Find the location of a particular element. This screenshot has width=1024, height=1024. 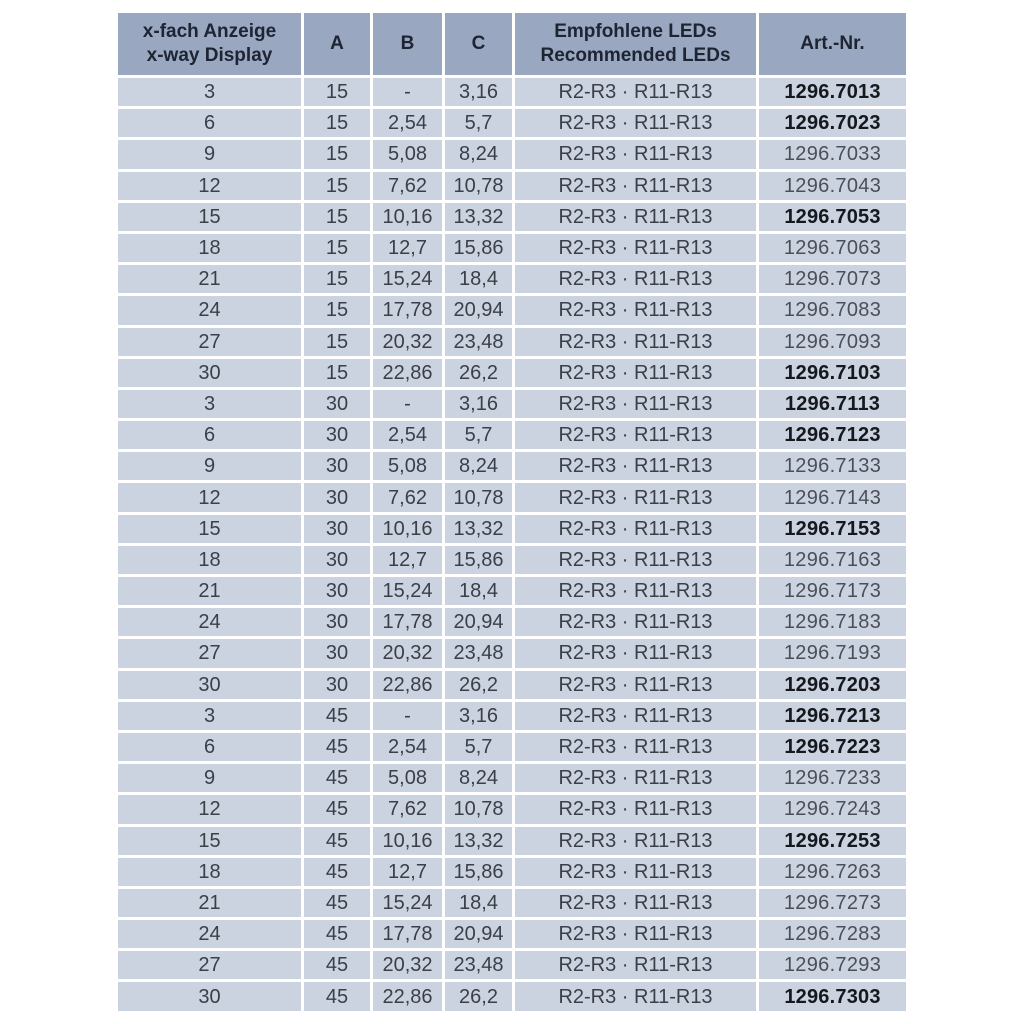

cell-display-count: 12 is located at coordinates (209, 185).